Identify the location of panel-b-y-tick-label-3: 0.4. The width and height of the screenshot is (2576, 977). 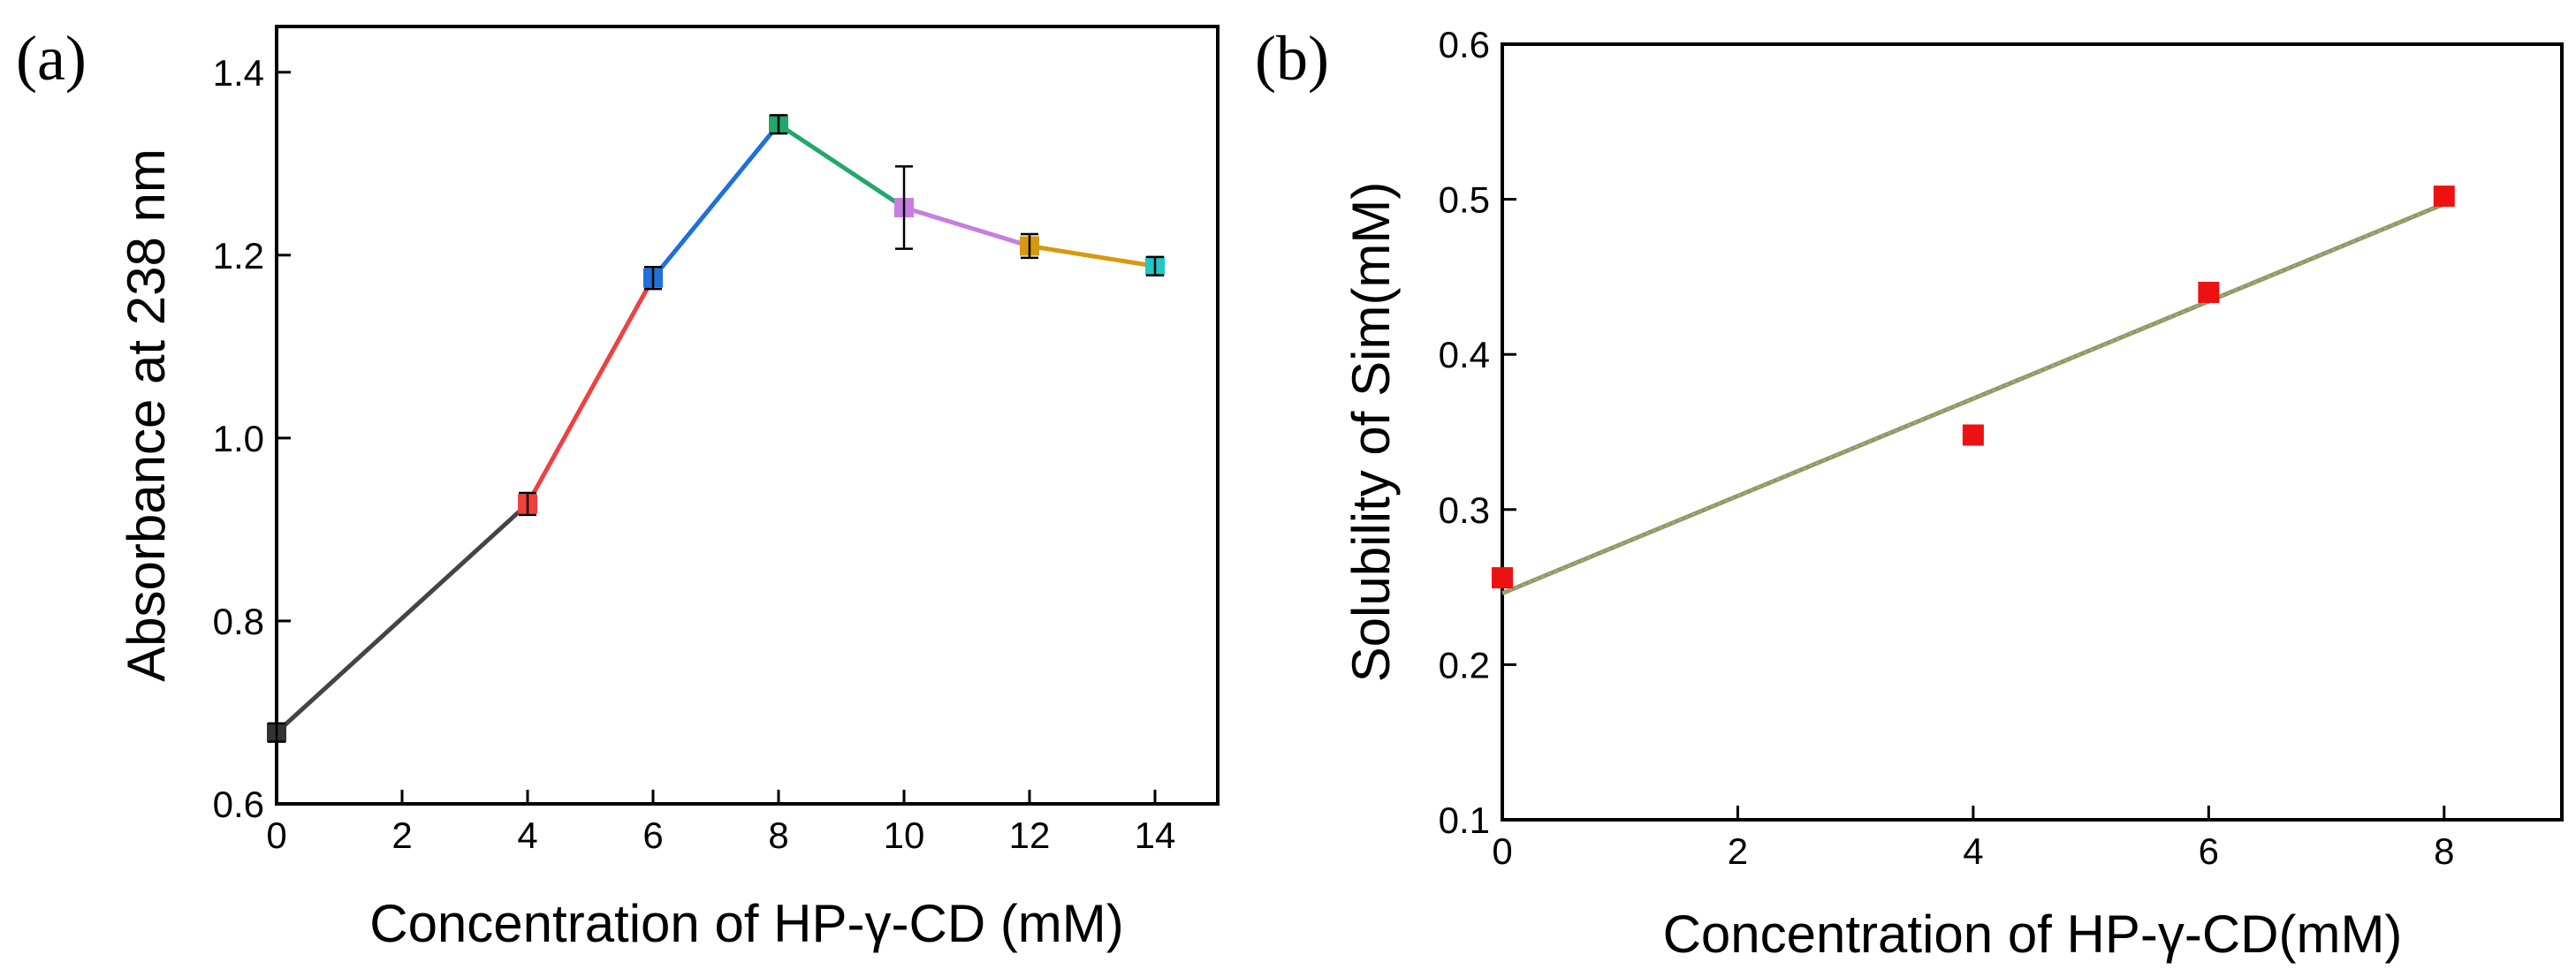
(1464, 354).